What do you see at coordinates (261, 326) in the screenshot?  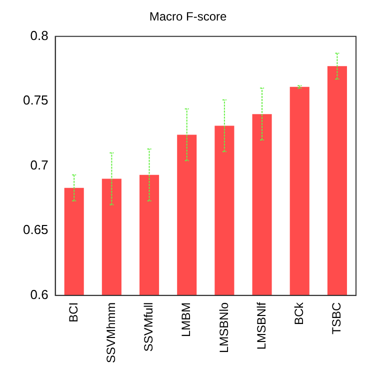 I see `x-tick-label: LMSBNlf` at bounding box center [261, 326].